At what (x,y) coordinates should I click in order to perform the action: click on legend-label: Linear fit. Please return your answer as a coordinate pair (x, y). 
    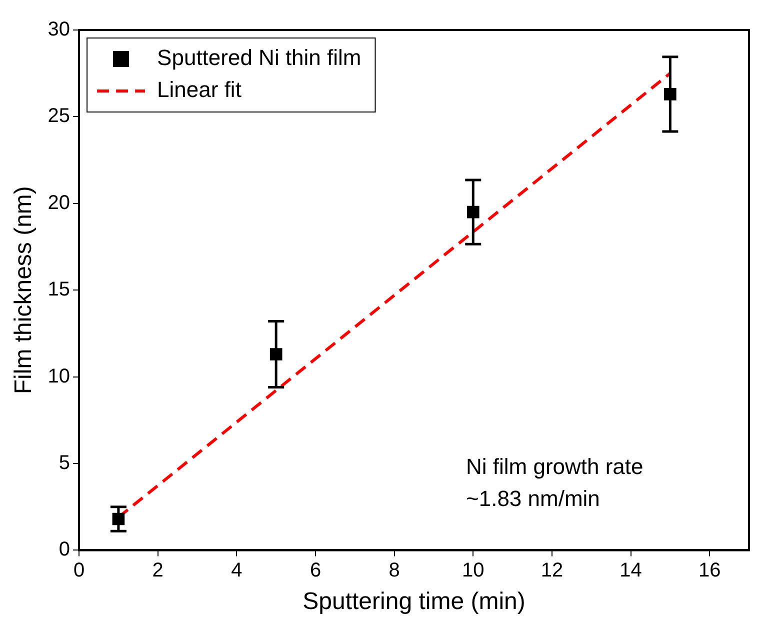
    Looking at the image, I should click on (199, 89).